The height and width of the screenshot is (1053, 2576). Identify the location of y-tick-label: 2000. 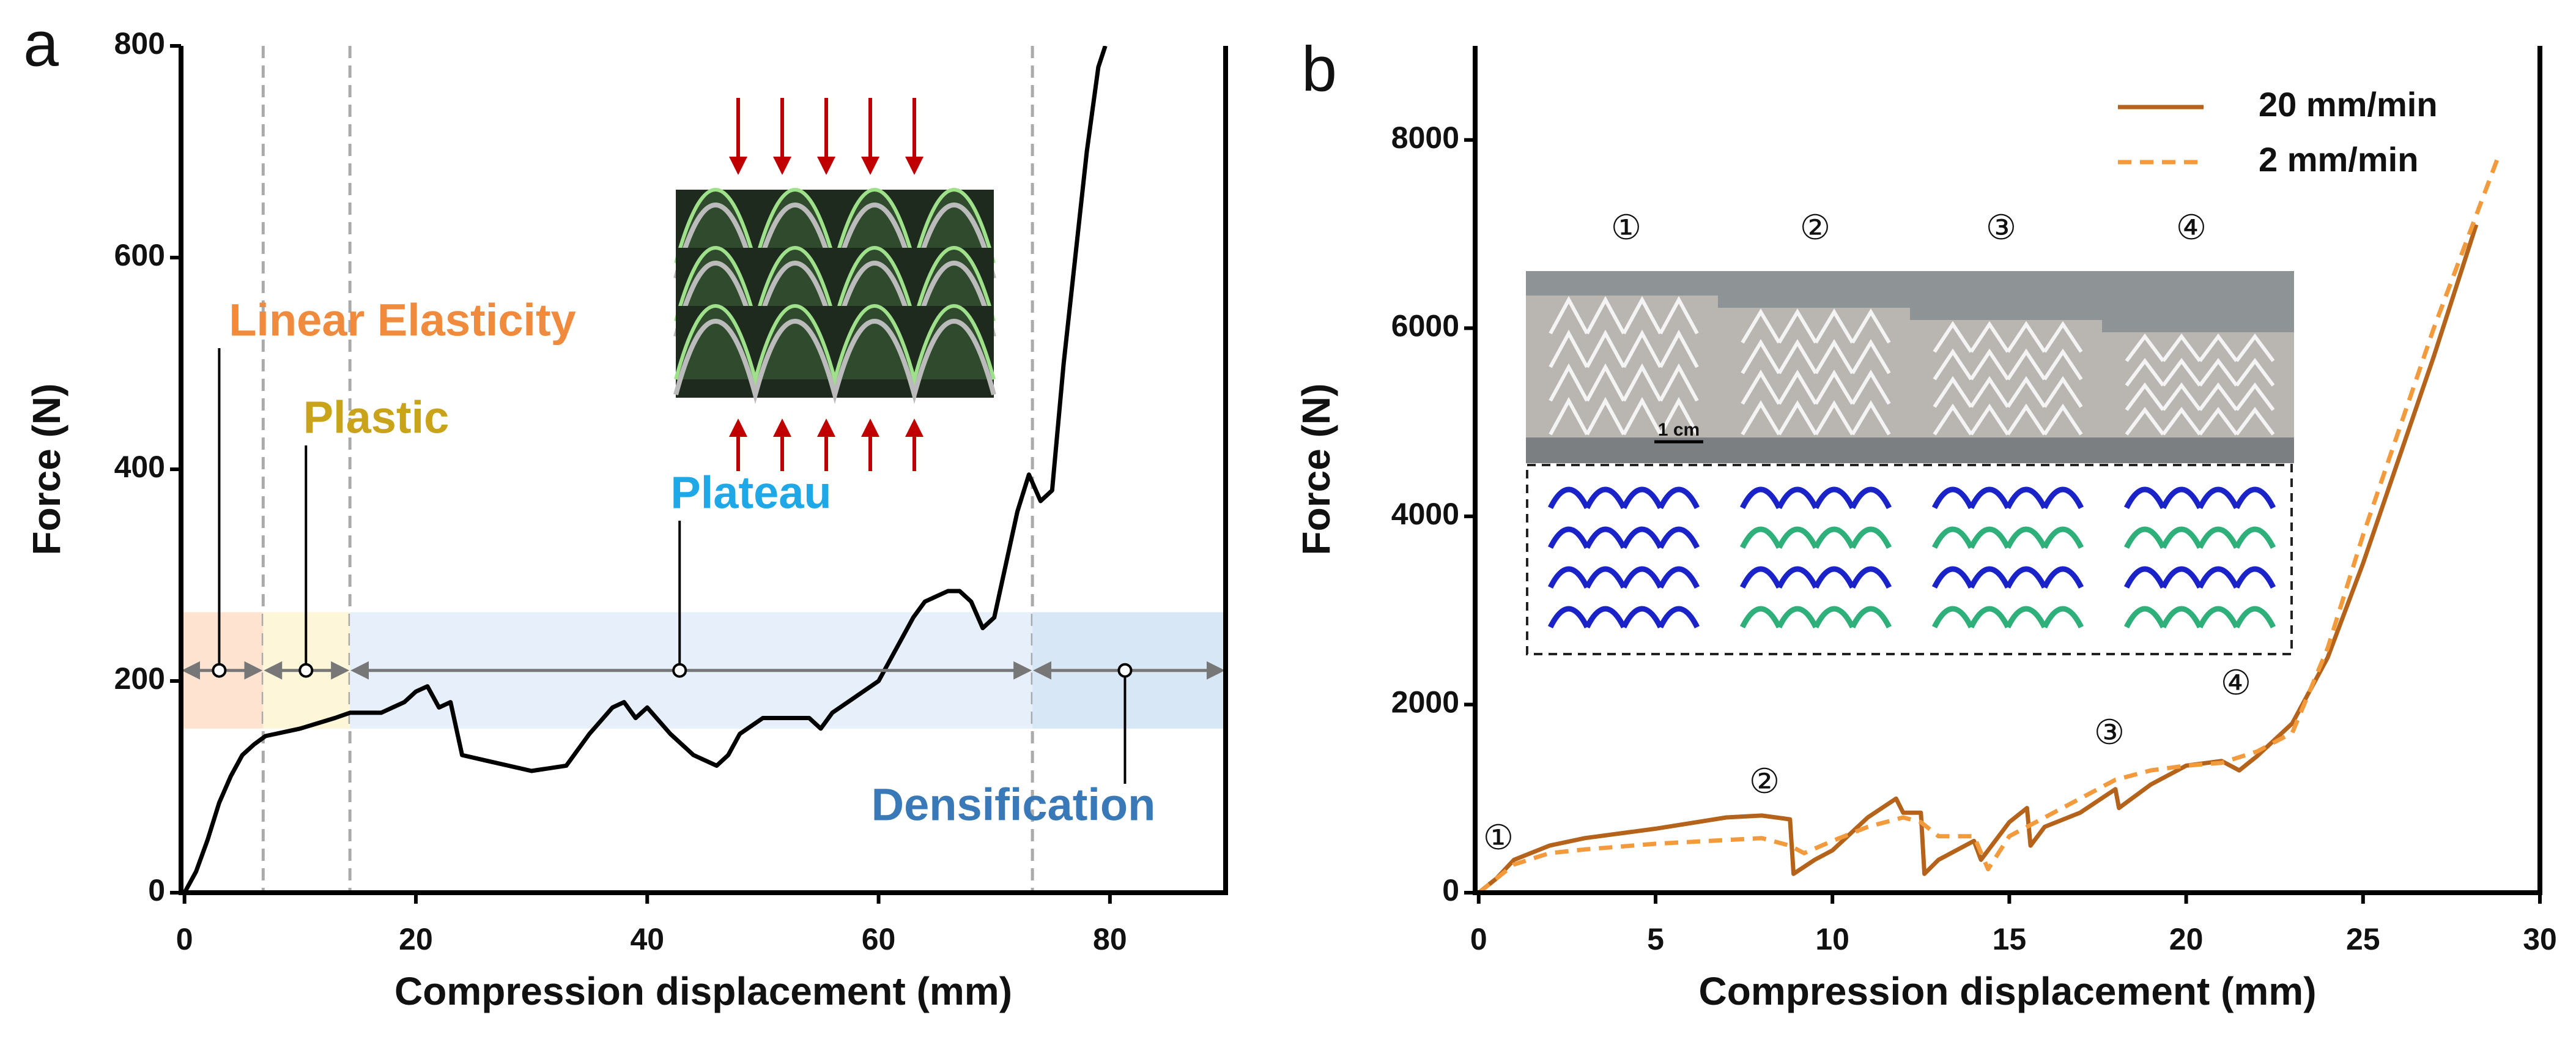
(1425, 702).